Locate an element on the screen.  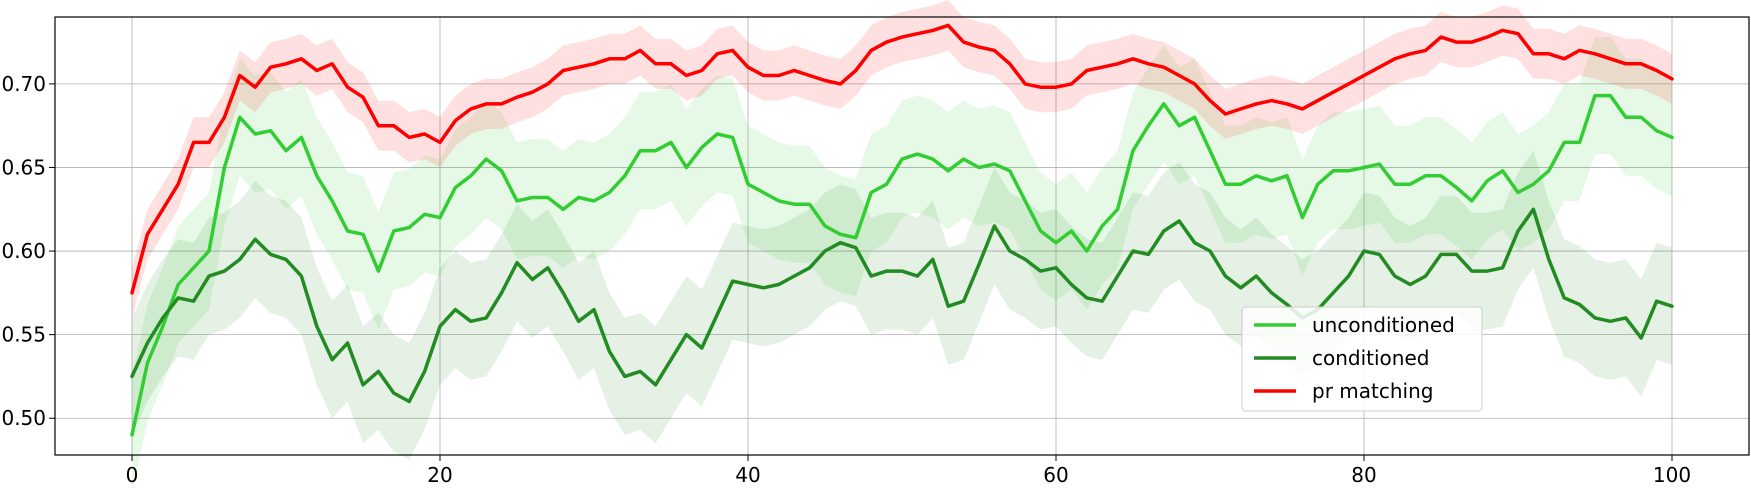
x-tick-label: 100 is located at coordinates (1672, 475).